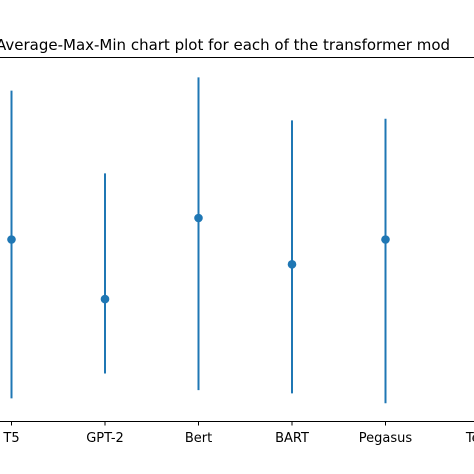 The height and width of the screenshot is (474, 474). I want to click on x-tick-label: Text, so click(469, 438).